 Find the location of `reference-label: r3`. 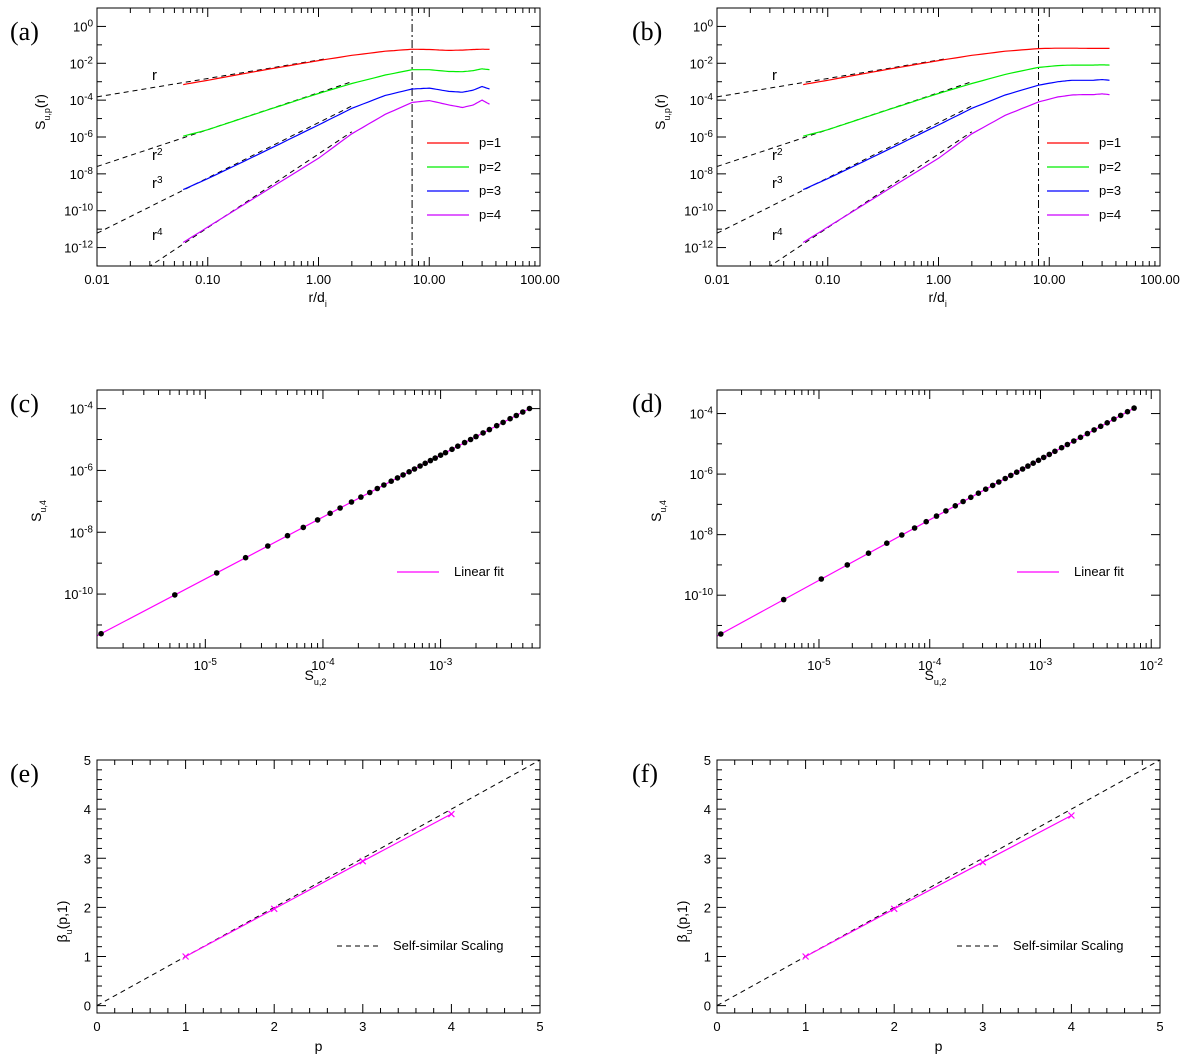

reference-label: r3 is located at coordinates (157, 184).